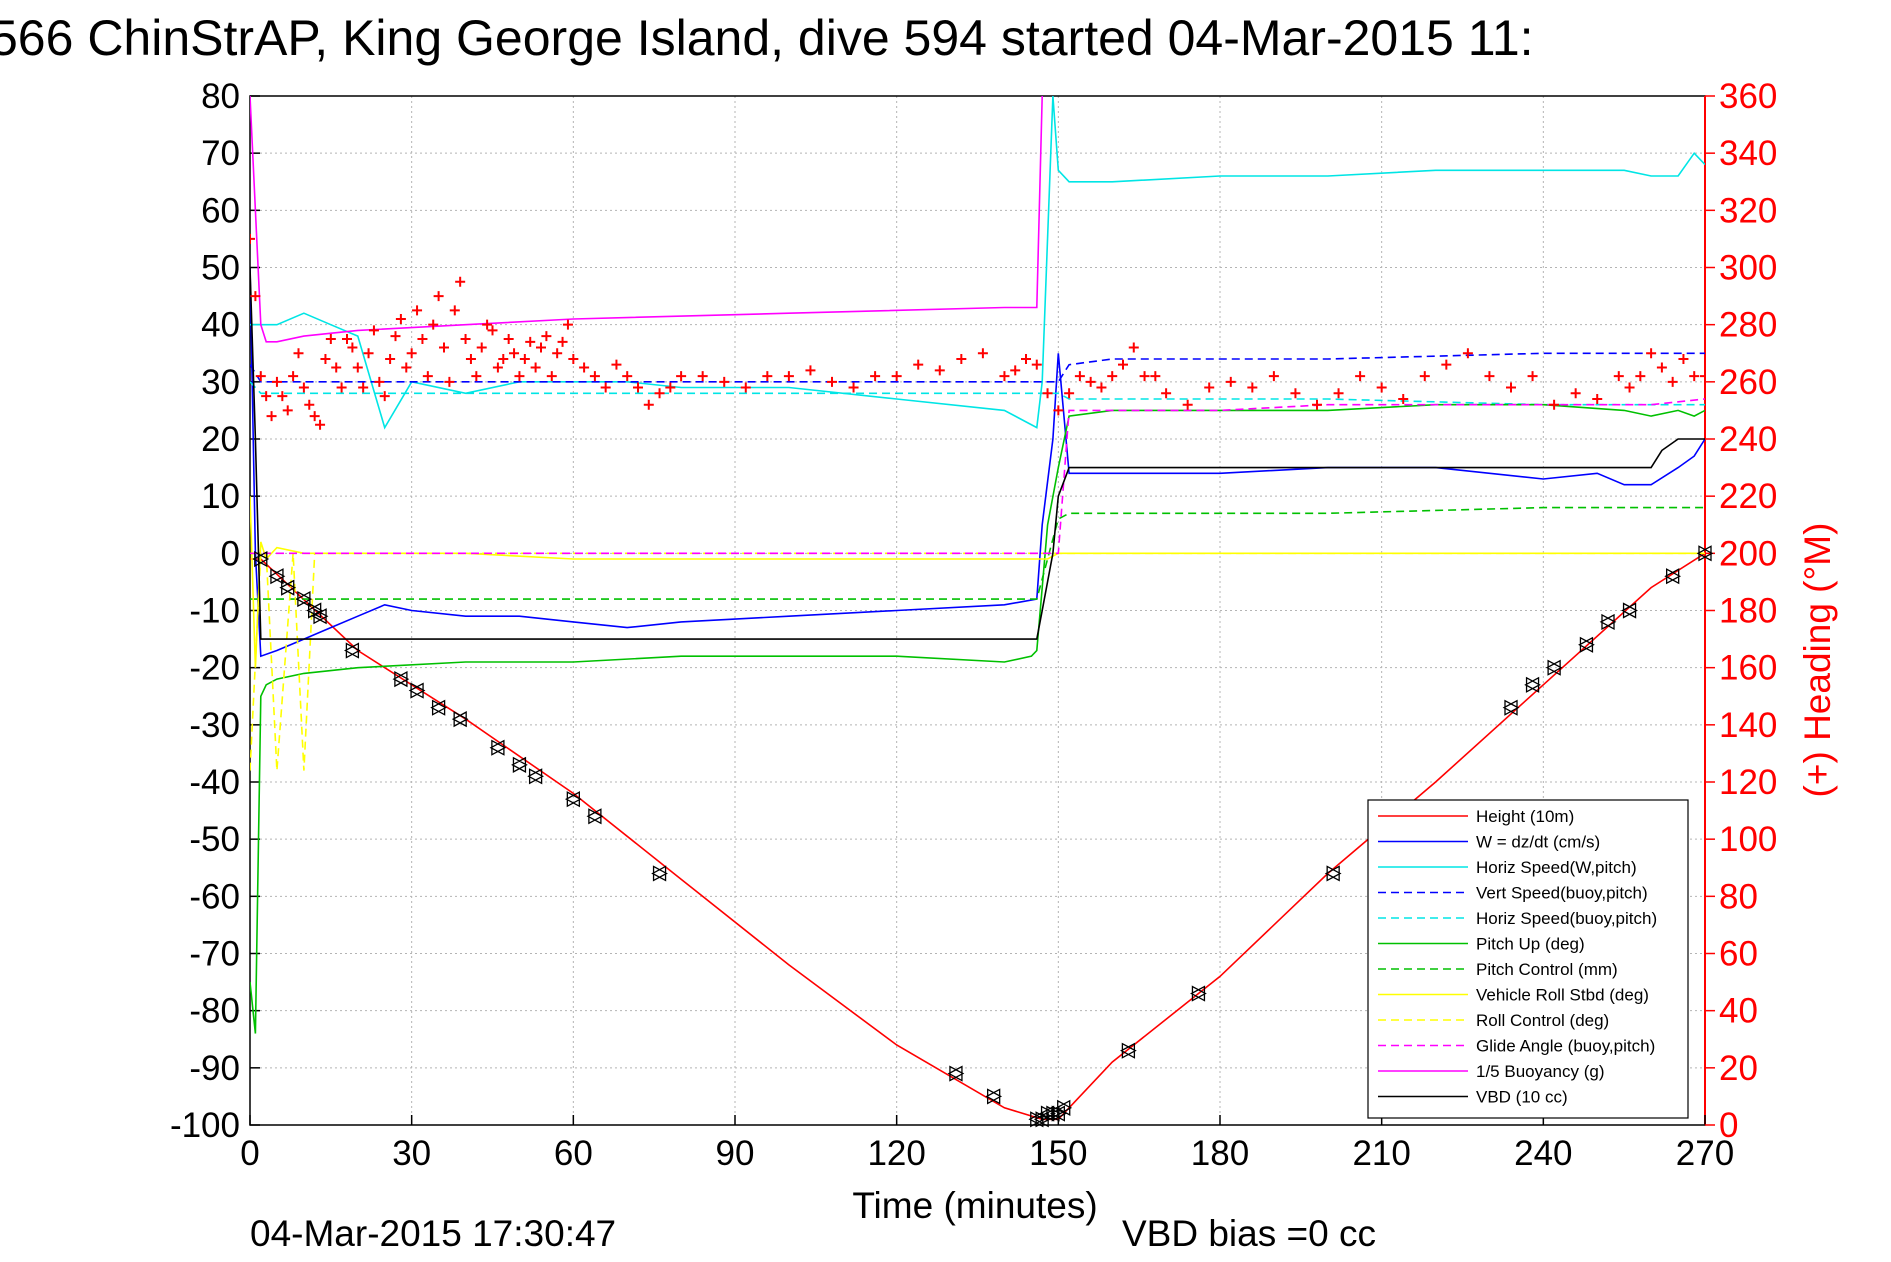  Describe the element at coordinates (1556, 867) in the screenshot. I see `legend-label-horiz-speed-w-pitch: Horiz Speed(W,pitch)` at that location.